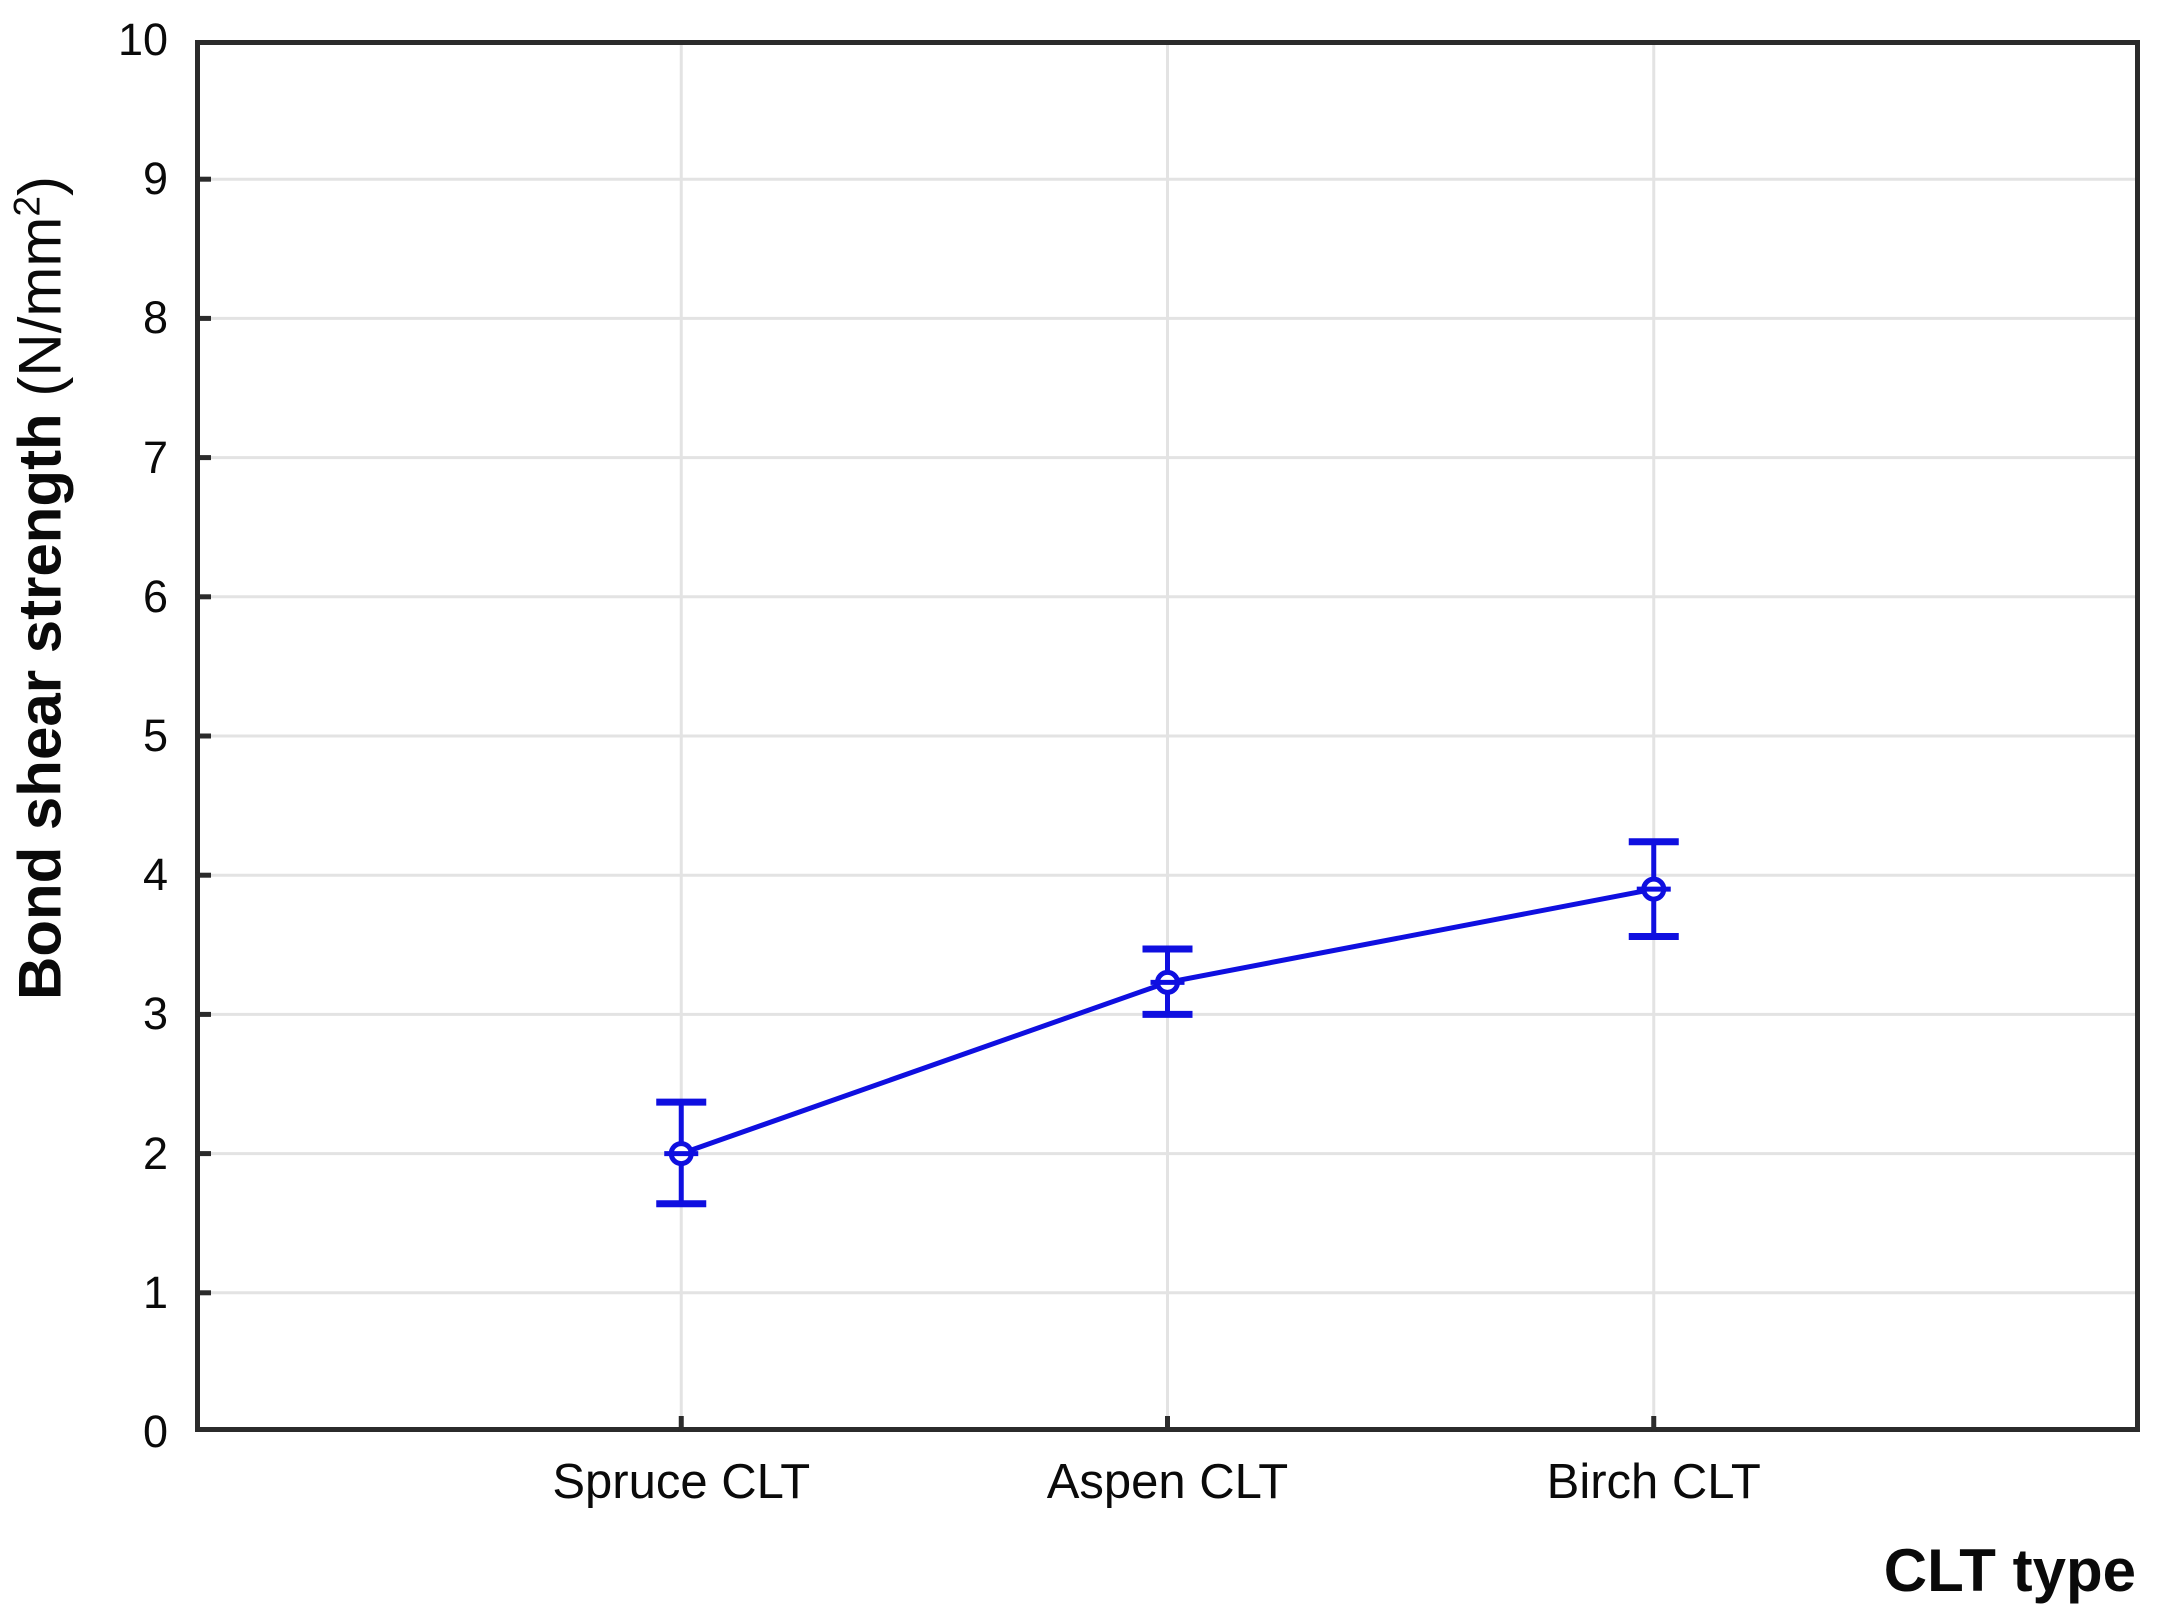 The height and width of the screenshot is (1623, 2158). What do you see at coordinates (155, 1153) in the screenshot?
I see `y-tick-label: 2` at bounding box center [155, 1153].